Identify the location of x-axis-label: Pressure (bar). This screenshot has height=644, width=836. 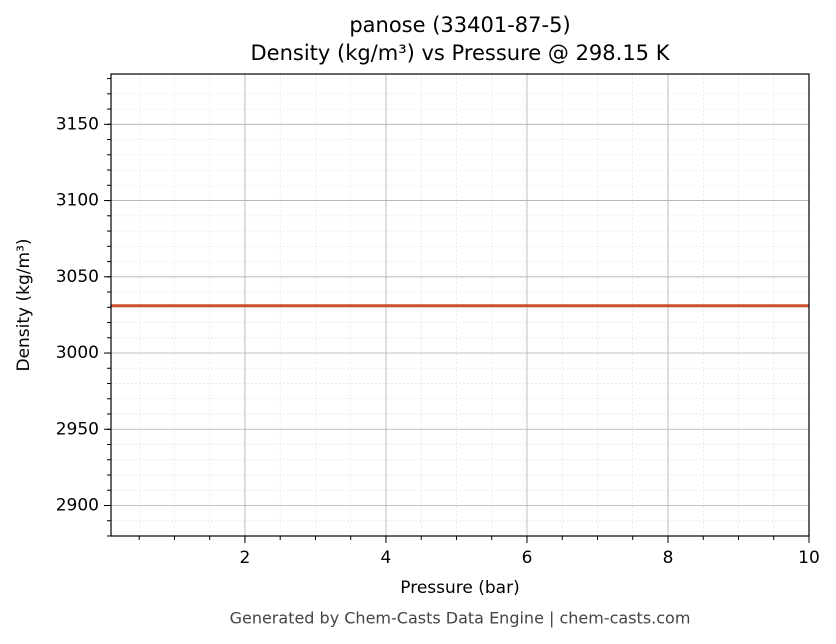
(459, 588).